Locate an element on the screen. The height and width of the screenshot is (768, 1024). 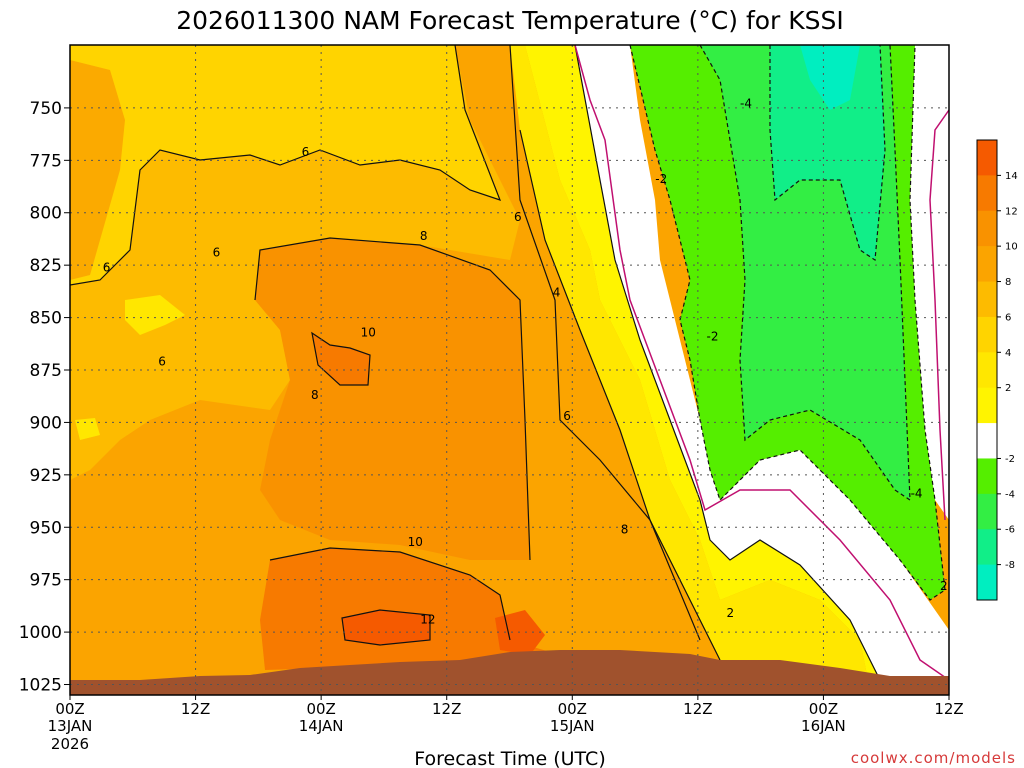
contour-line-10a is located at coordinates (390, 594).